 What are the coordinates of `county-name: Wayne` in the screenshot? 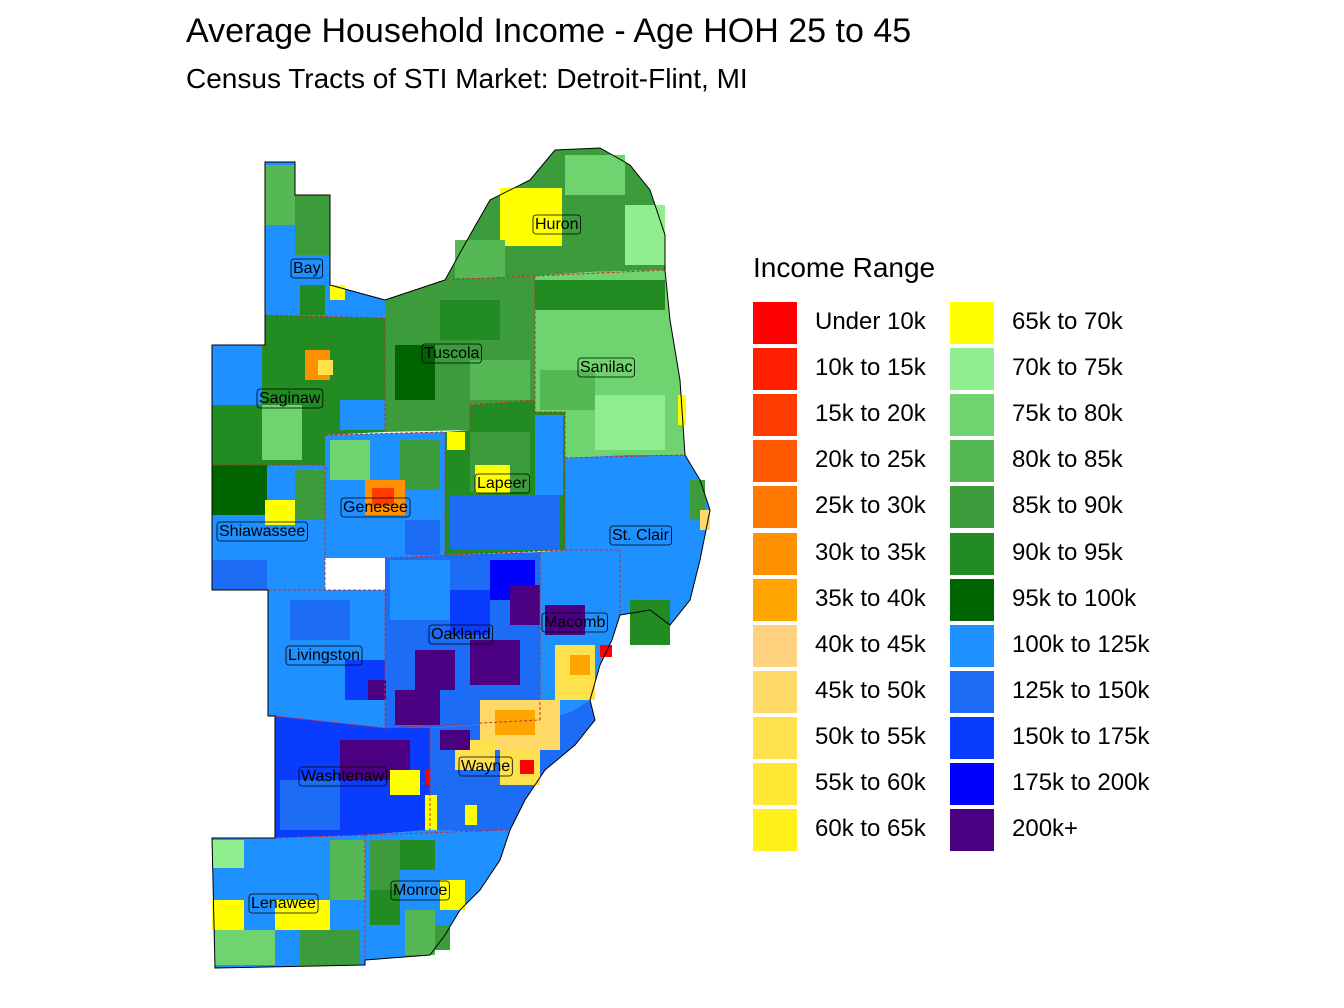 It's located at (485, 766).